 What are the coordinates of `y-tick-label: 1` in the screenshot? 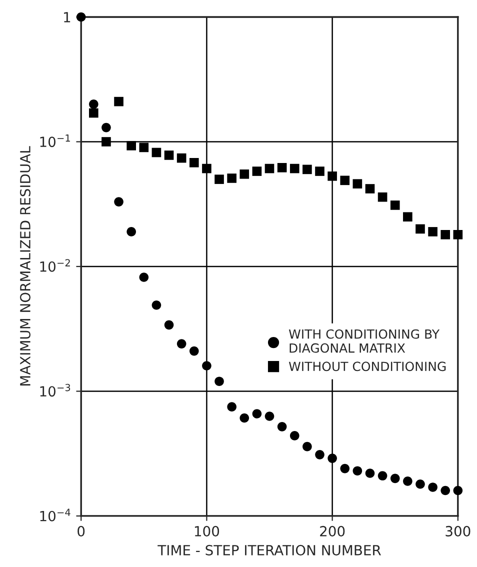 It's located at (67, 17).